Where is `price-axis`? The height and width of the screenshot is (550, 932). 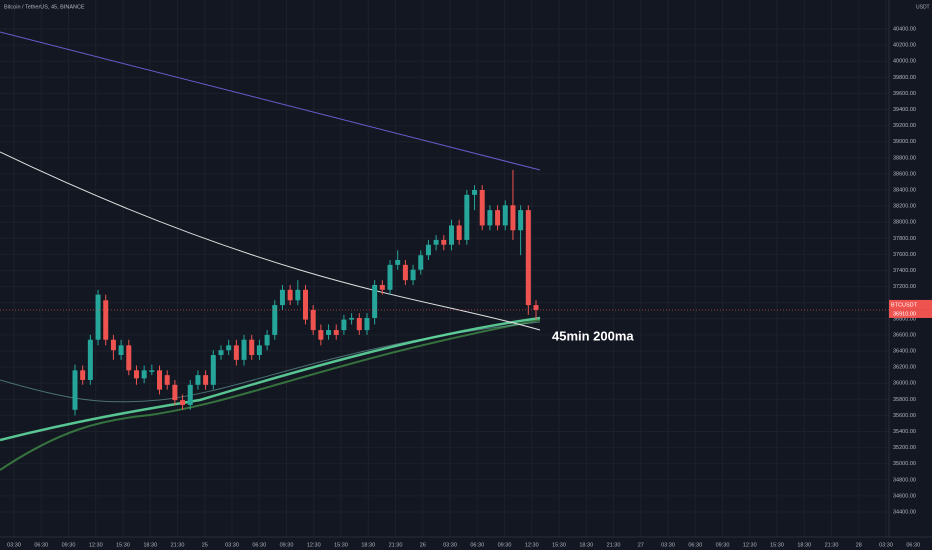
price-axis is located at coordinates (910, 268).